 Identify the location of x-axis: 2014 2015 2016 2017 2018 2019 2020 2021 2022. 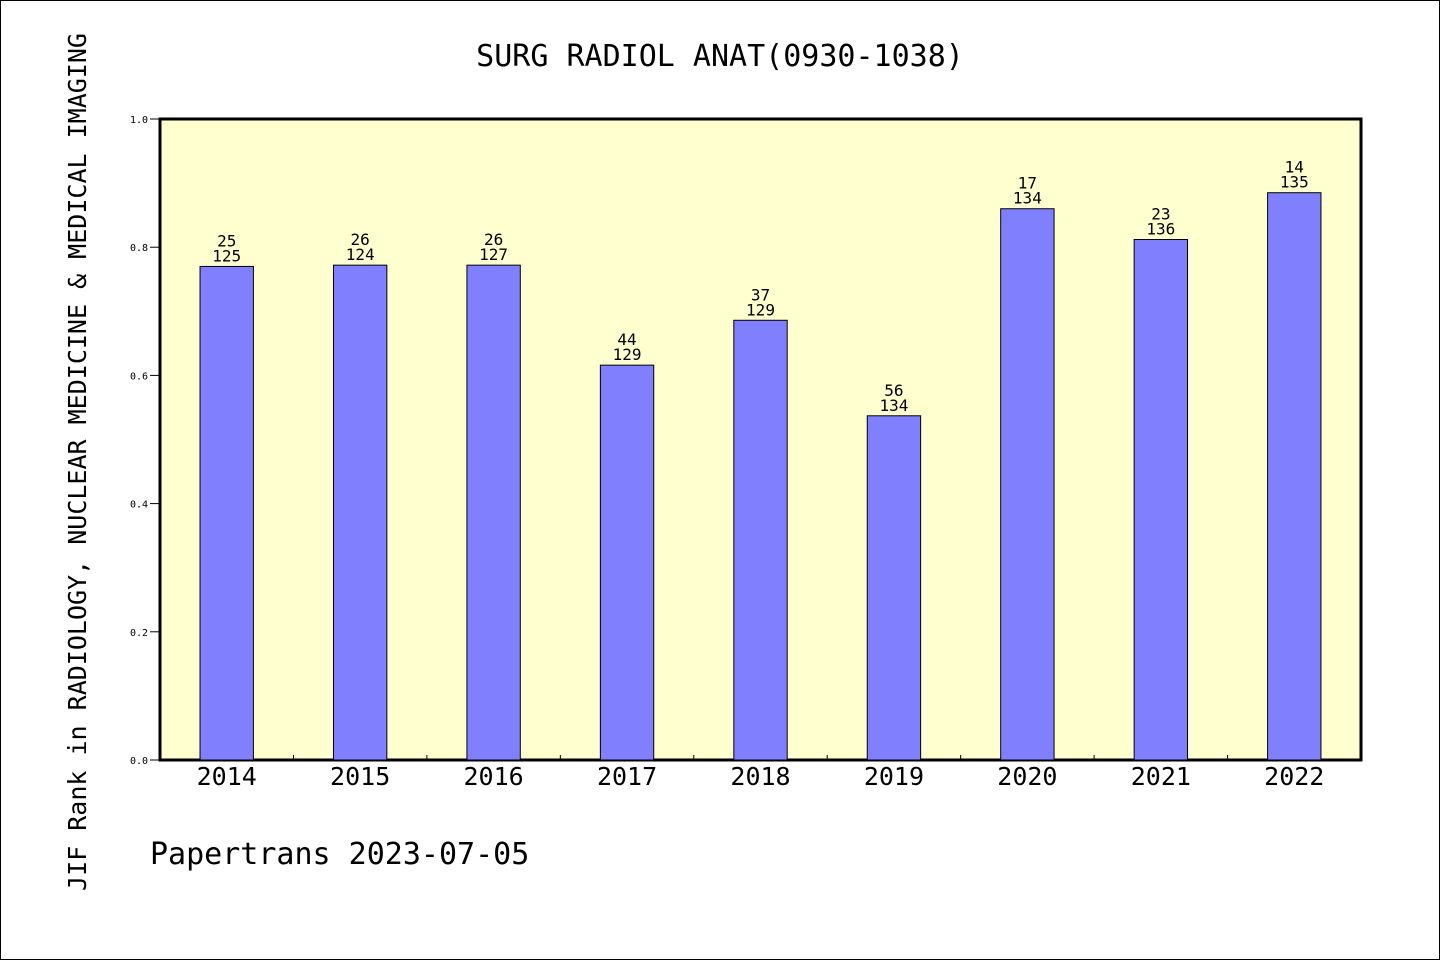
(760, 773).